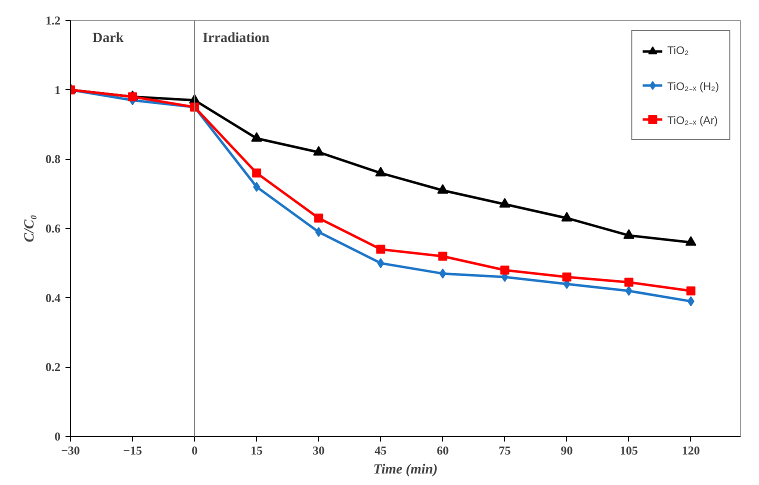  I want to click on x-tick-label: 90, so click(566, 451).